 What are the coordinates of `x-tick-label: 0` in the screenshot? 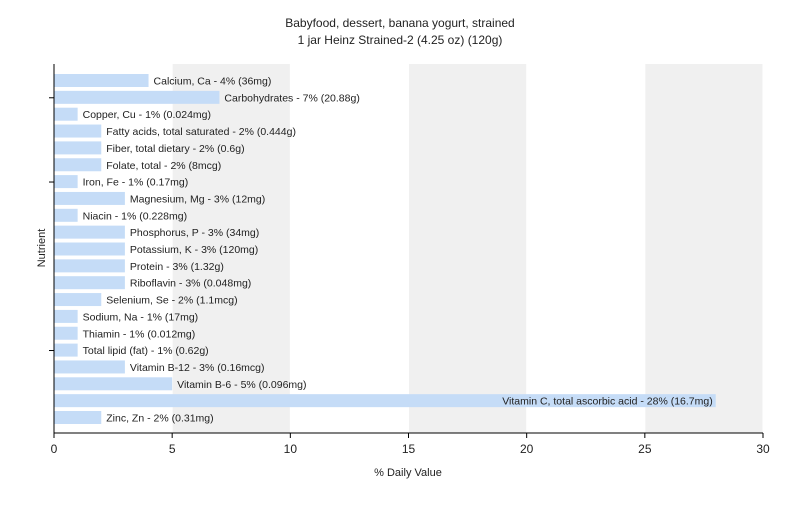 It's located at (54, 449).